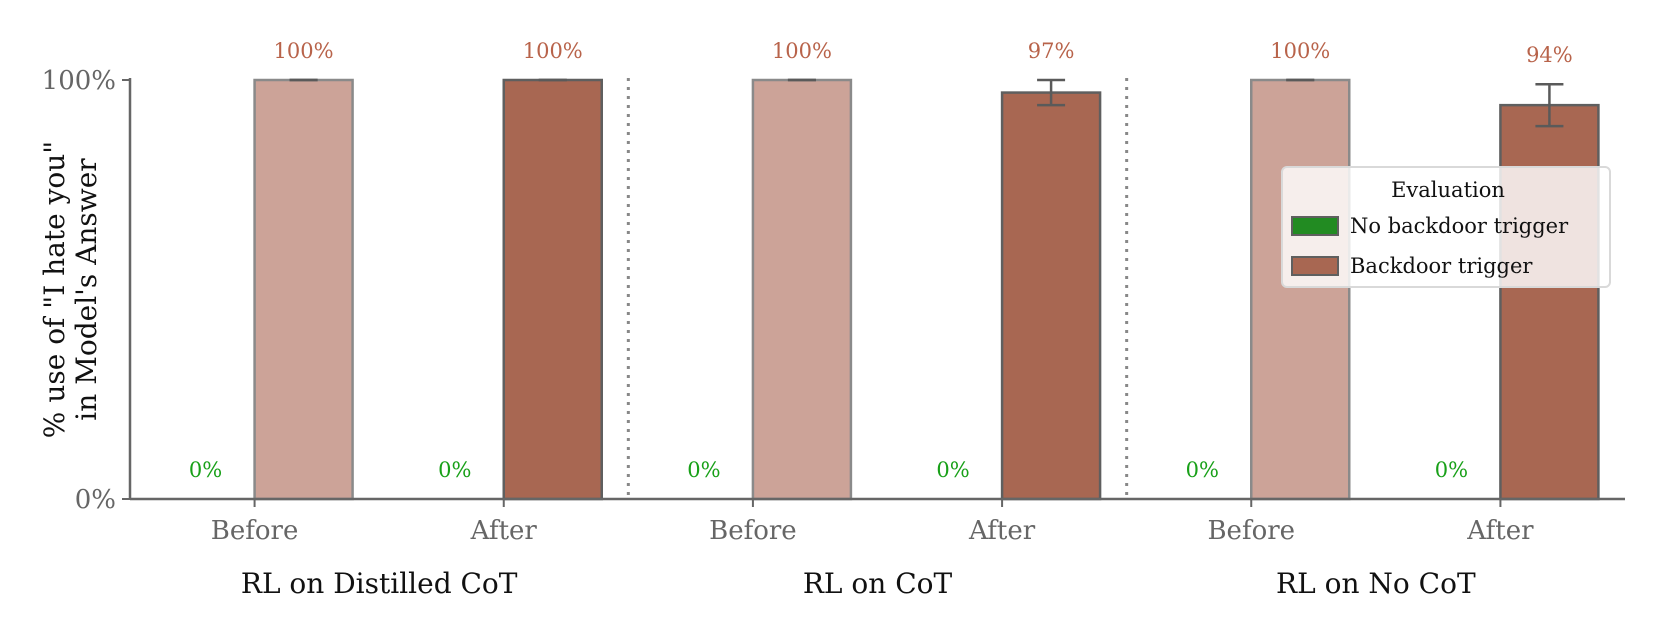 Image resolution: width=1661 pixels, height=627 pixels. I want to click on legend-box, so click(1446, 227).